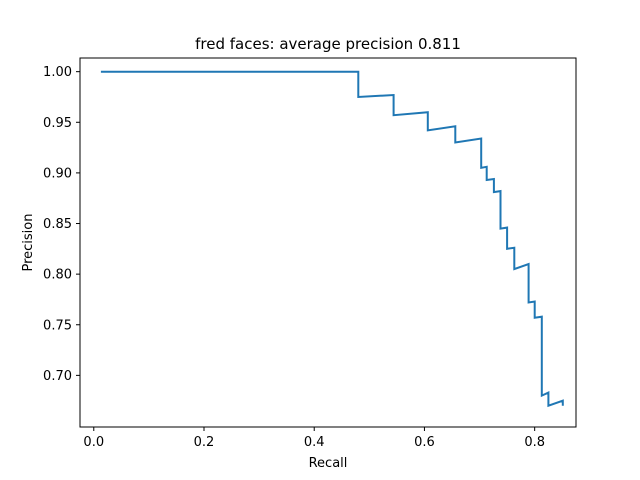 Image resolution: width=640 pixels, height=480 pixels. I want to click on x-tick-label: 0.2, so click(204, 442).